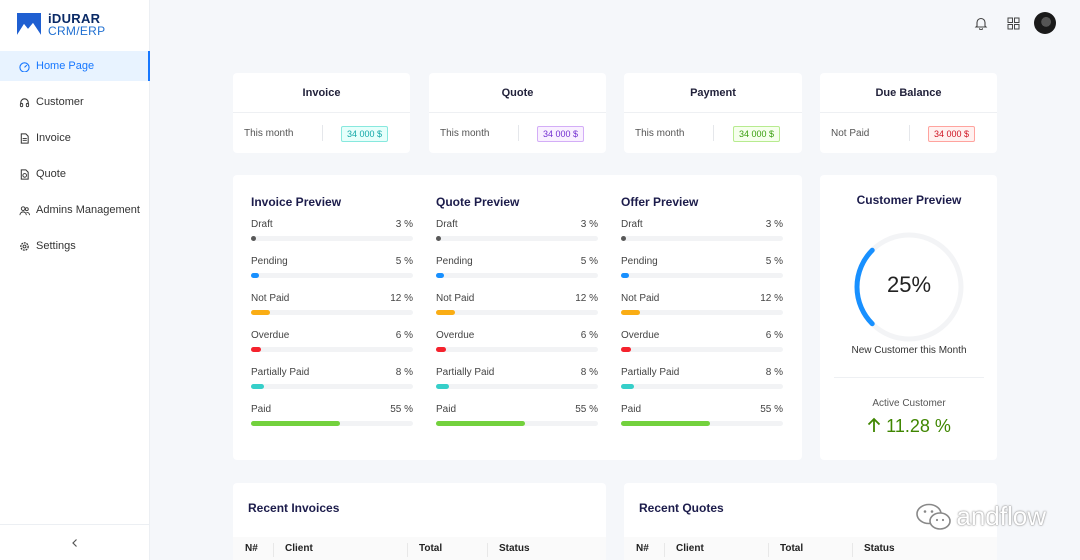 The height and width of the screenshot is (560, 1080). Describe the element at coordinates (909, 284) in the screenshot. I see `customer-percent: 25%` at that location.